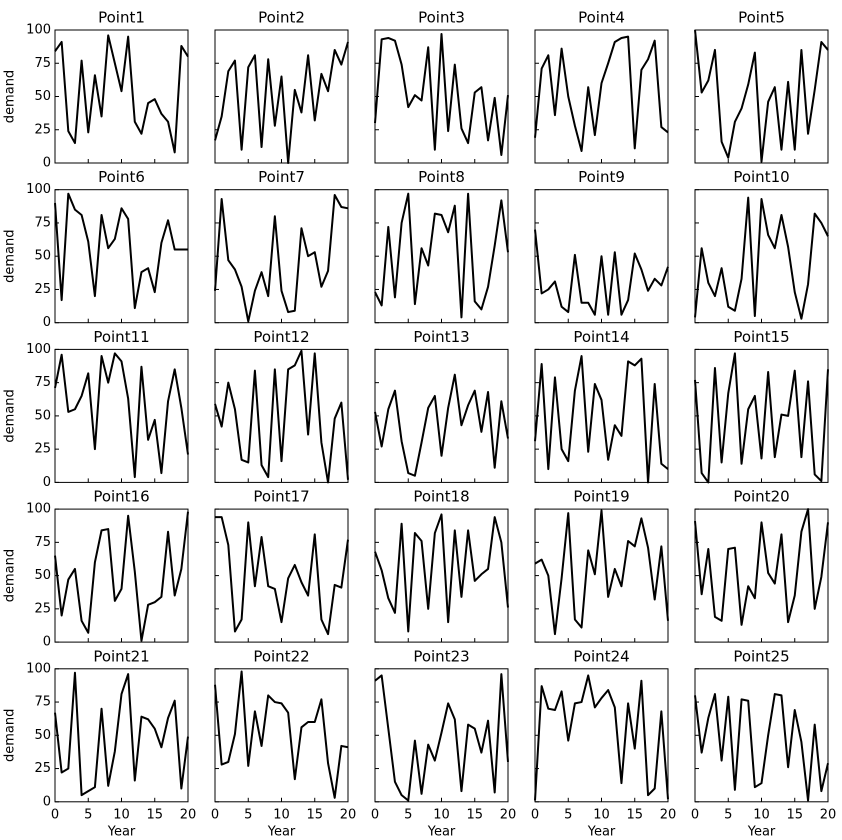  What do you see at coordinates (761, 18) in the screenshot?
I see `panel-title: Point5` at bounding box center [761, 18].